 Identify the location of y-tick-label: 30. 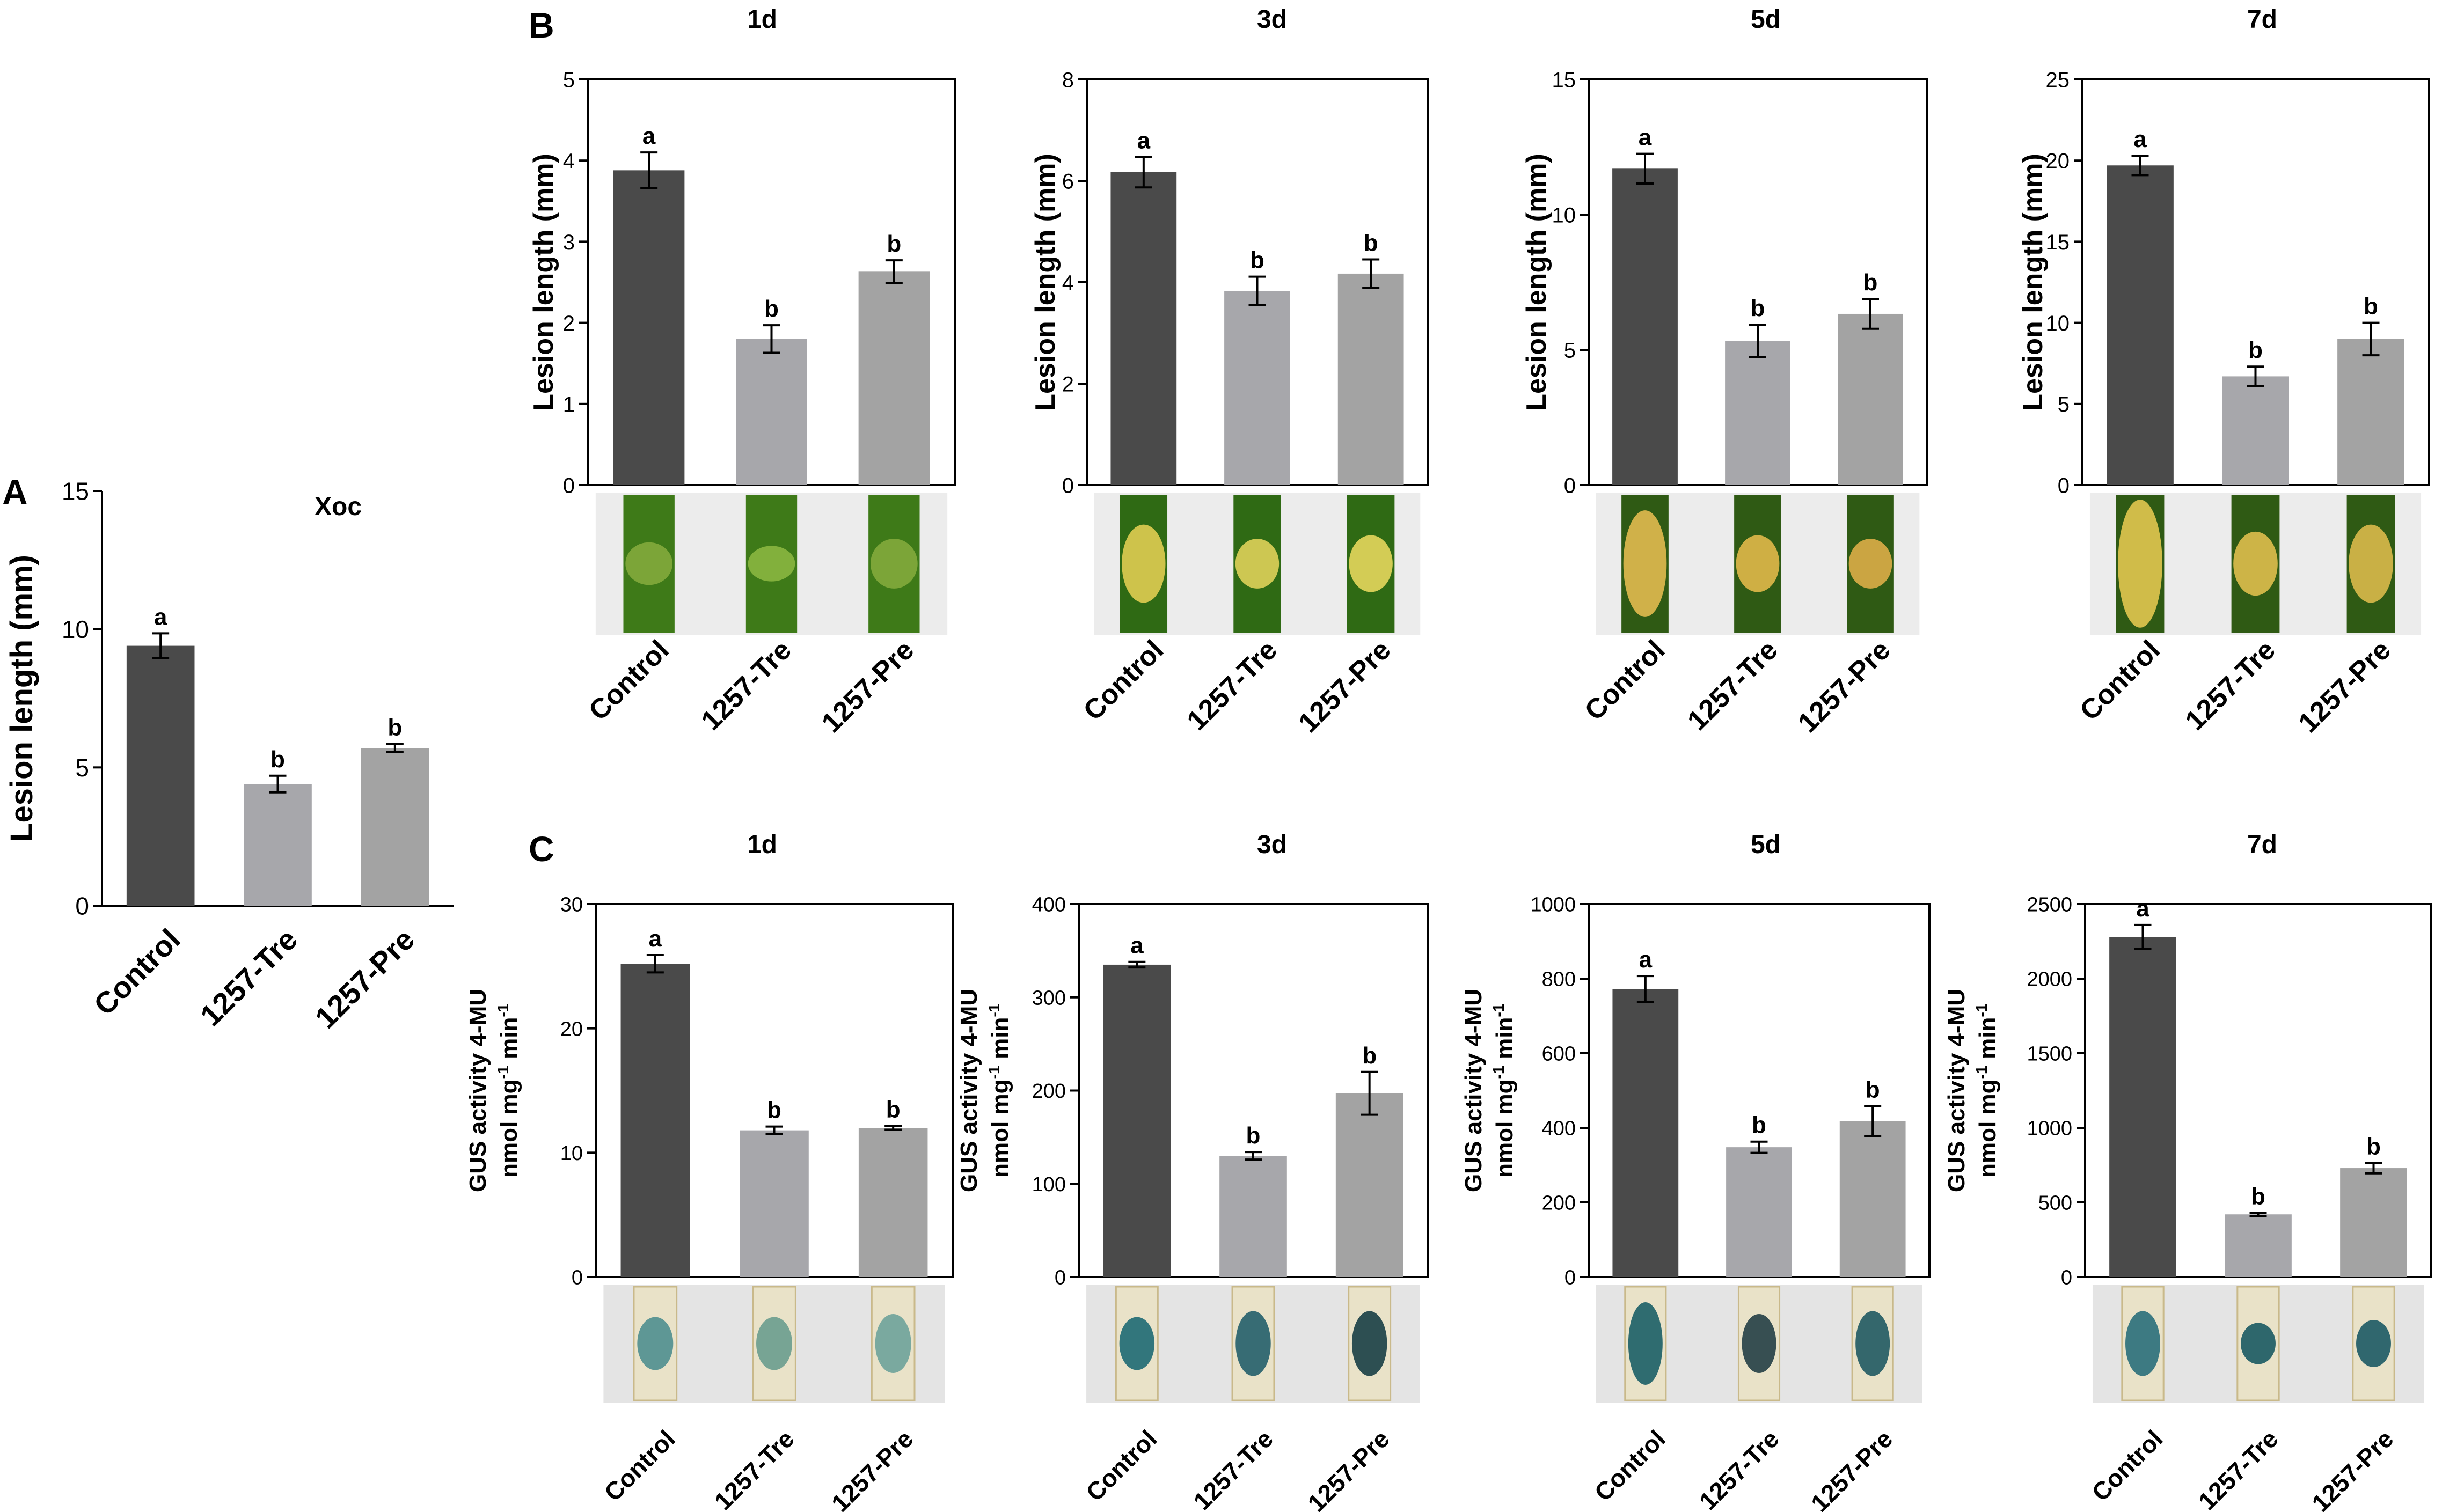
(572, 905).